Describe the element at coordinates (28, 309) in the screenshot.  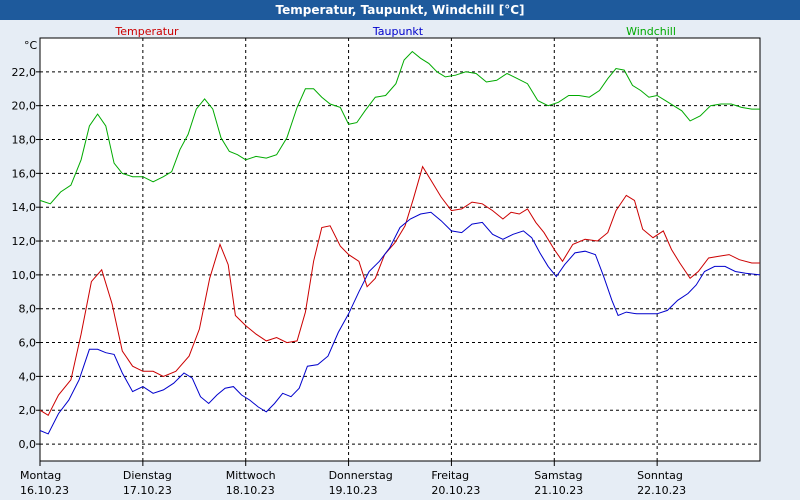
I see `y-tick-label: 8,0` at that location.